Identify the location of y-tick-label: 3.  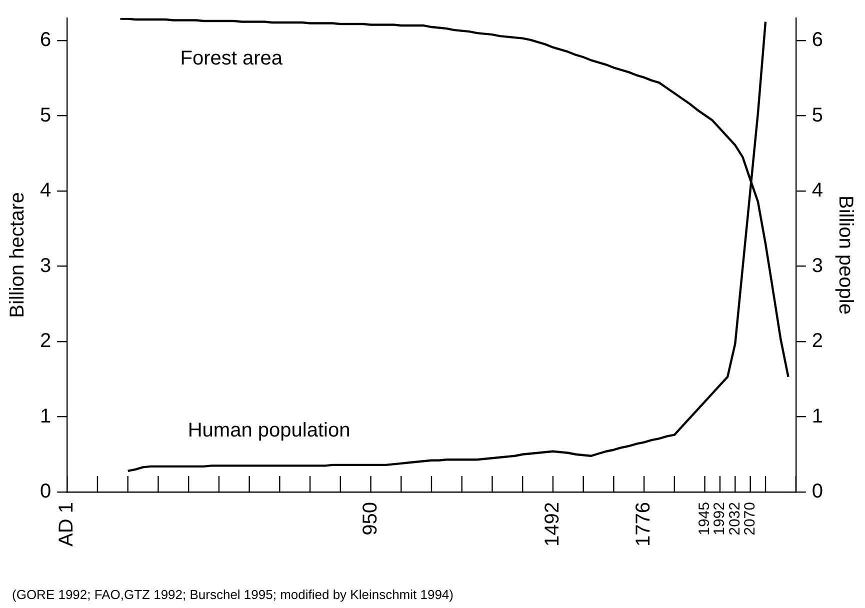
(46, 265).